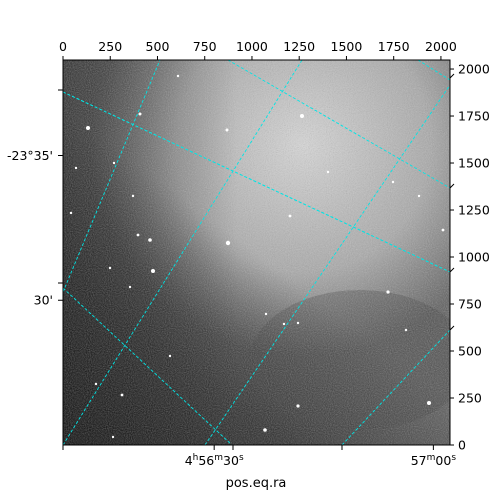 The height and width of the screenshot is (500, 500). I want to click on y-tick-label: 250, so click(470, 398).